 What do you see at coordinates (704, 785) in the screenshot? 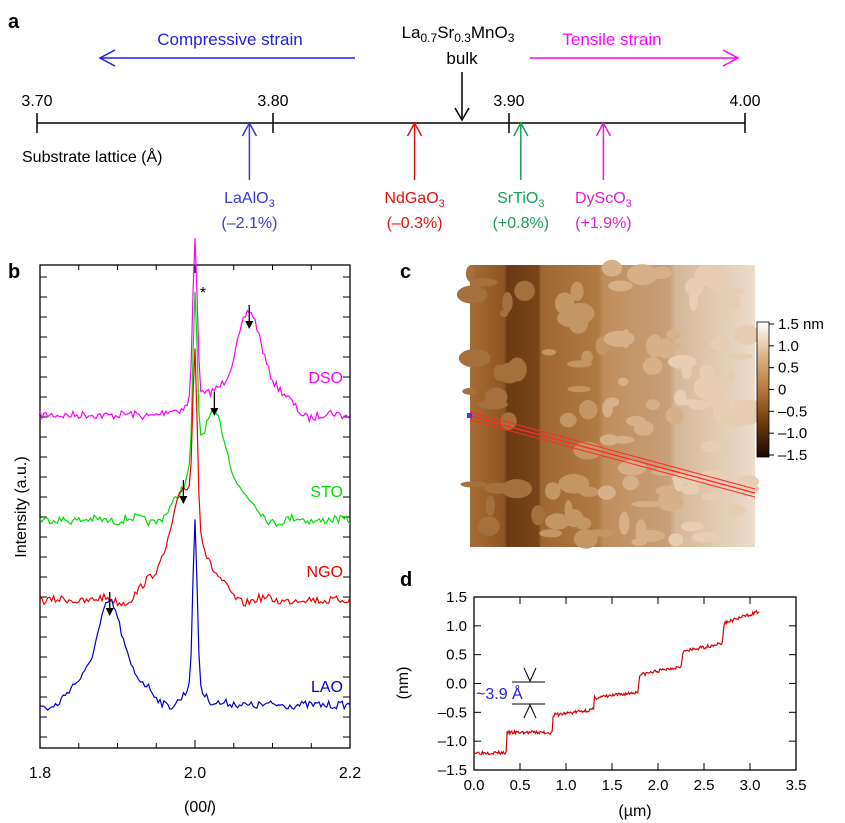
I see `x-tick-label: 2.5` at bounding box center [704, 785].